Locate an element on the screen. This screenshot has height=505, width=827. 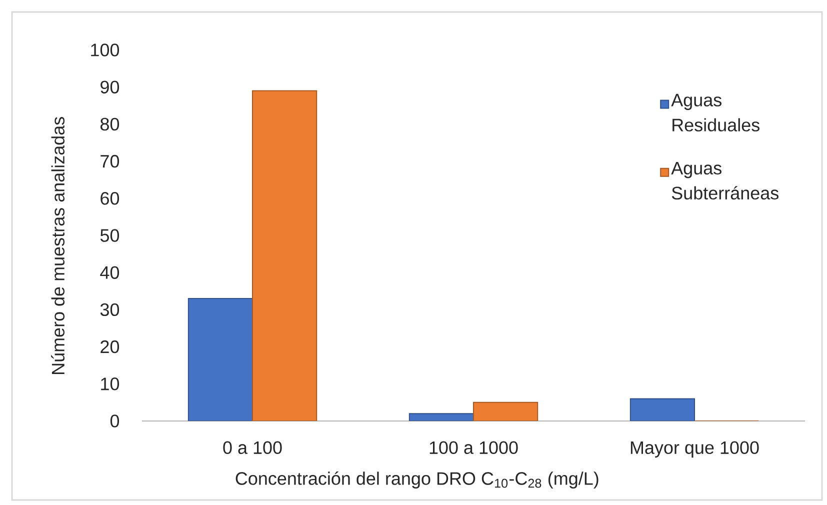
y-tick-label: 80 is located at coordinates (110, 124).